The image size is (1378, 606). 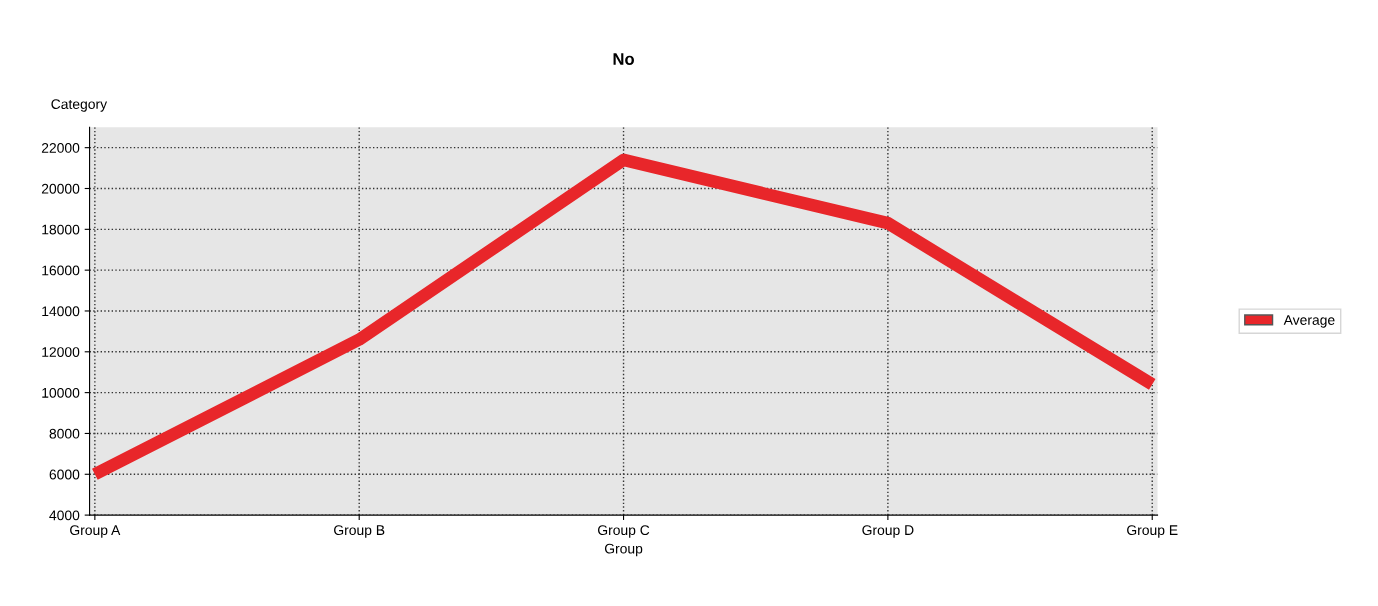 What do you see at coordinates (61, 270) in the screenshot?
I see `y-tick-label: 16000` at bounding box center [61, 270].